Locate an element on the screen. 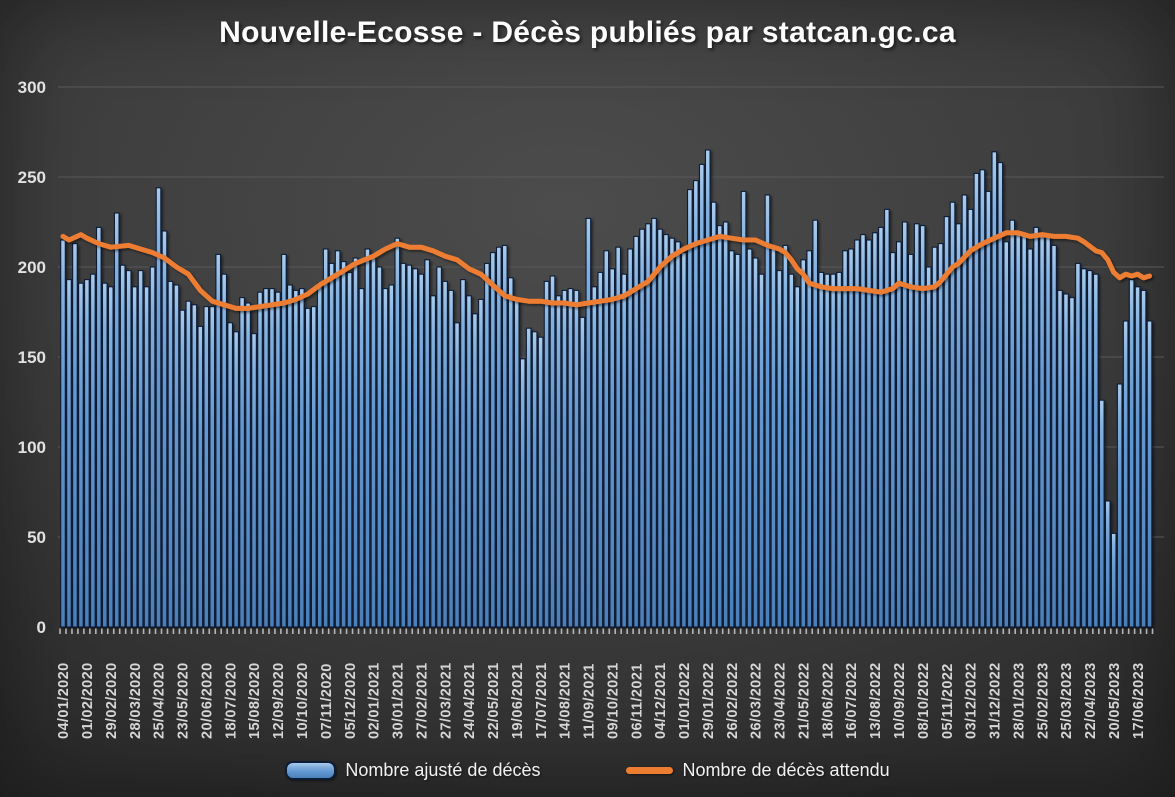 Image resolution: width=1175 pixels, height=797 pixels. x-tick-label: 27/03/2021 is located at coordinates (446, 700).